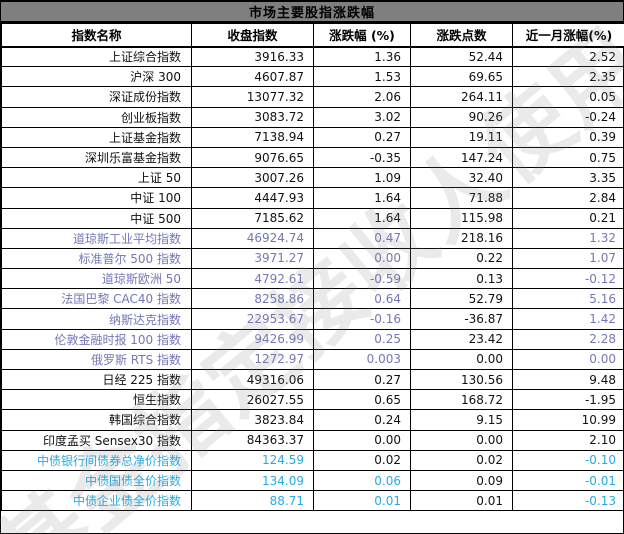 The width and height of the screenshot is (624, 534). What do you see at coordinates (312, 198) in the screenshot?
I see `table-row: 中证 100 4447.93 1.64 71.88 2.84` at bounding box center [312, 198].